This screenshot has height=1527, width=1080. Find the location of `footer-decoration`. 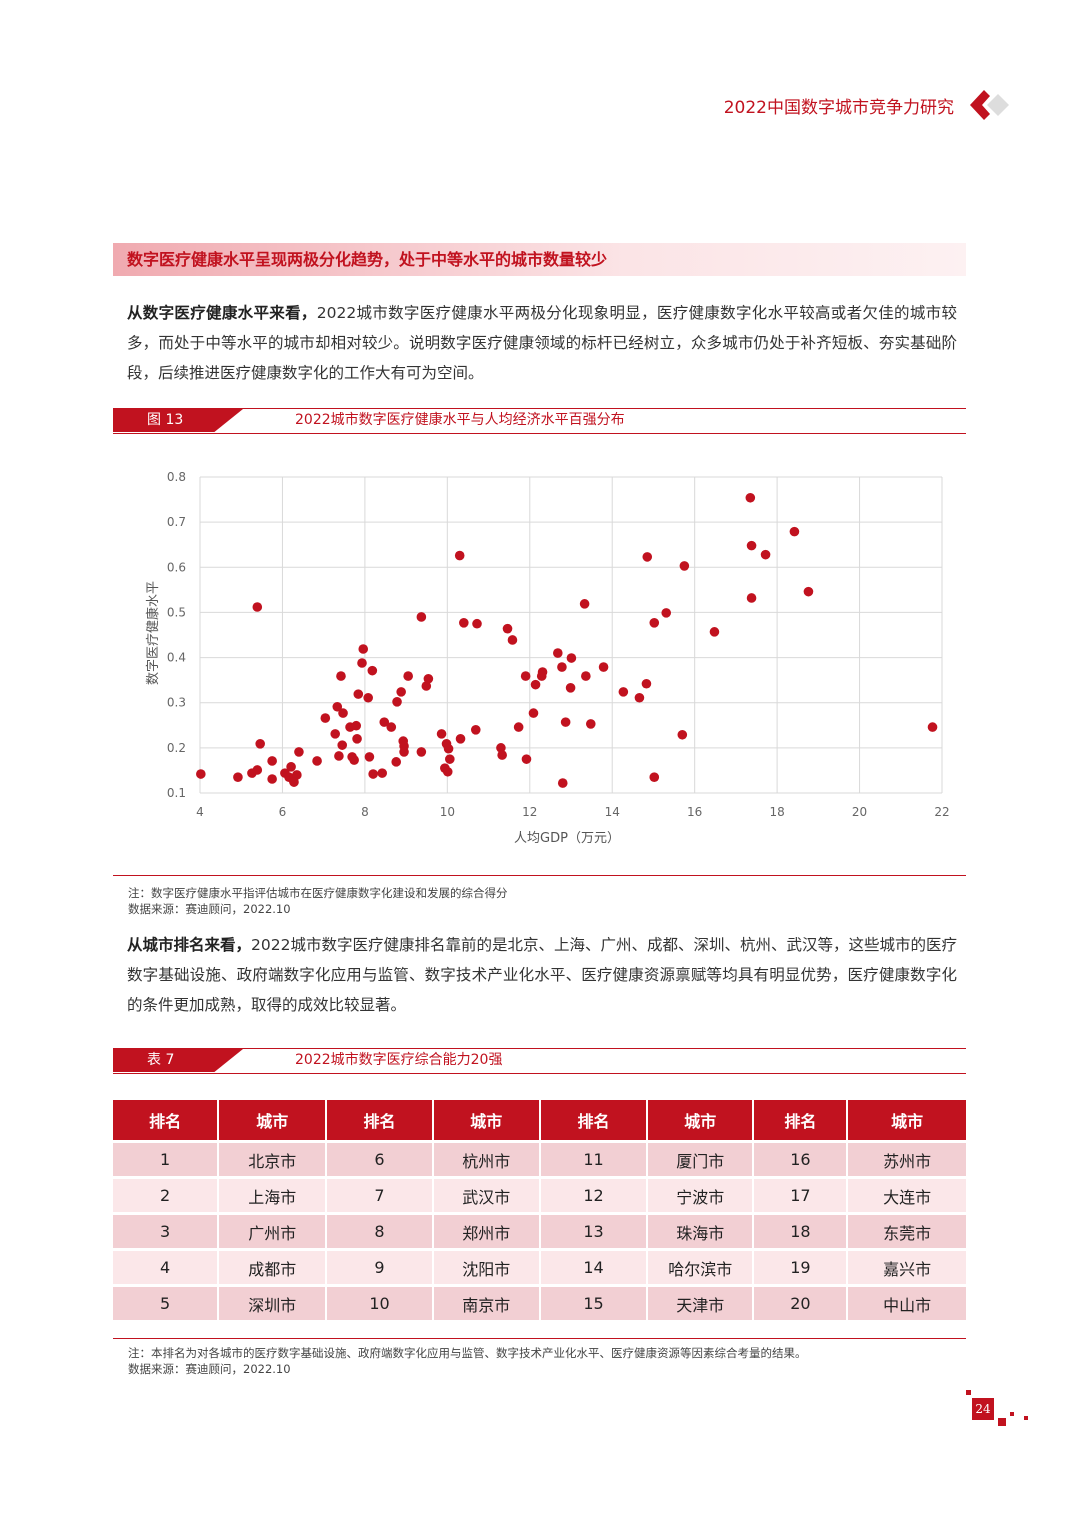

footer-decoration is located at coordinates (997, 1408).